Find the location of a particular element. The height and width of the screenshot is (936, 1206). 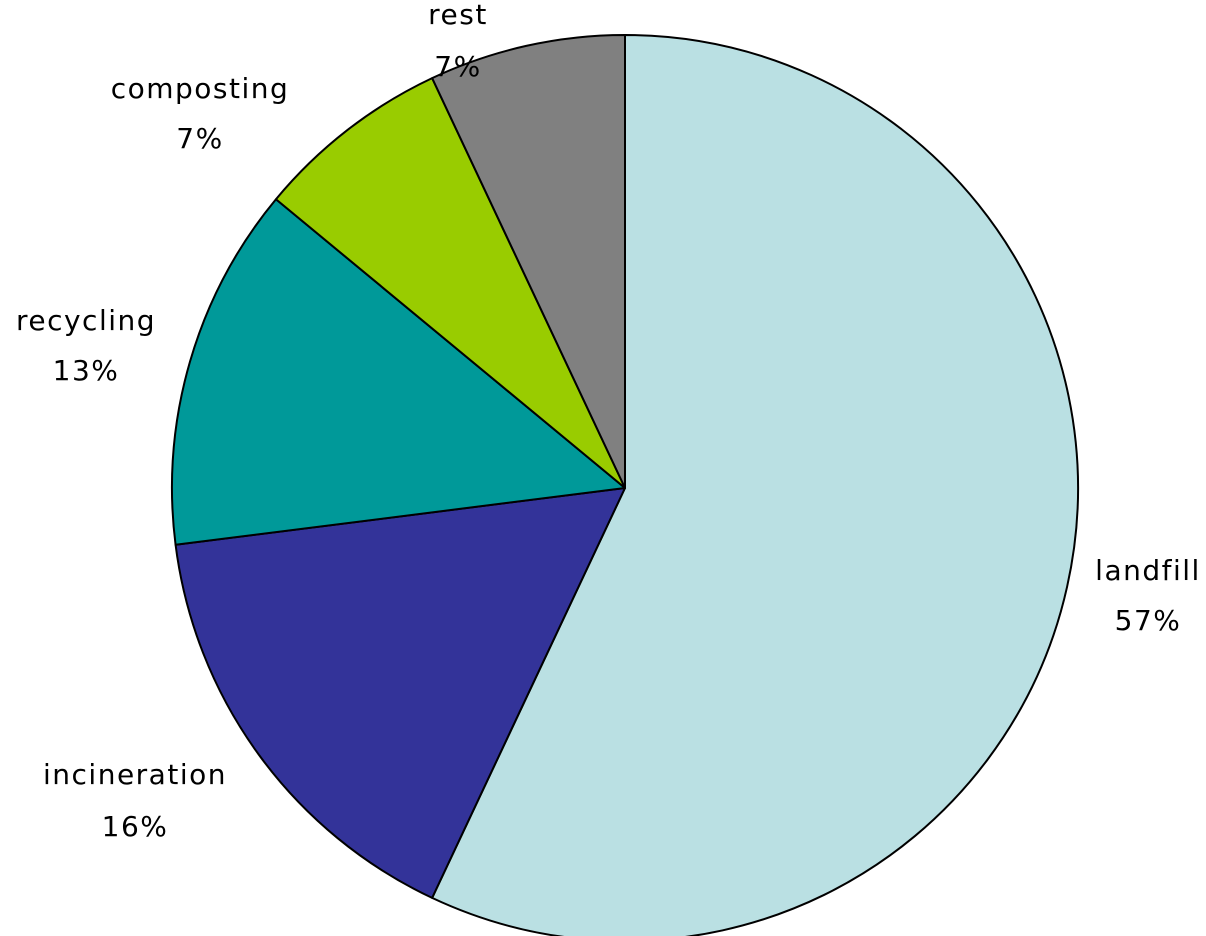

pie-slice-recycling is located at coordinates (398, 372).